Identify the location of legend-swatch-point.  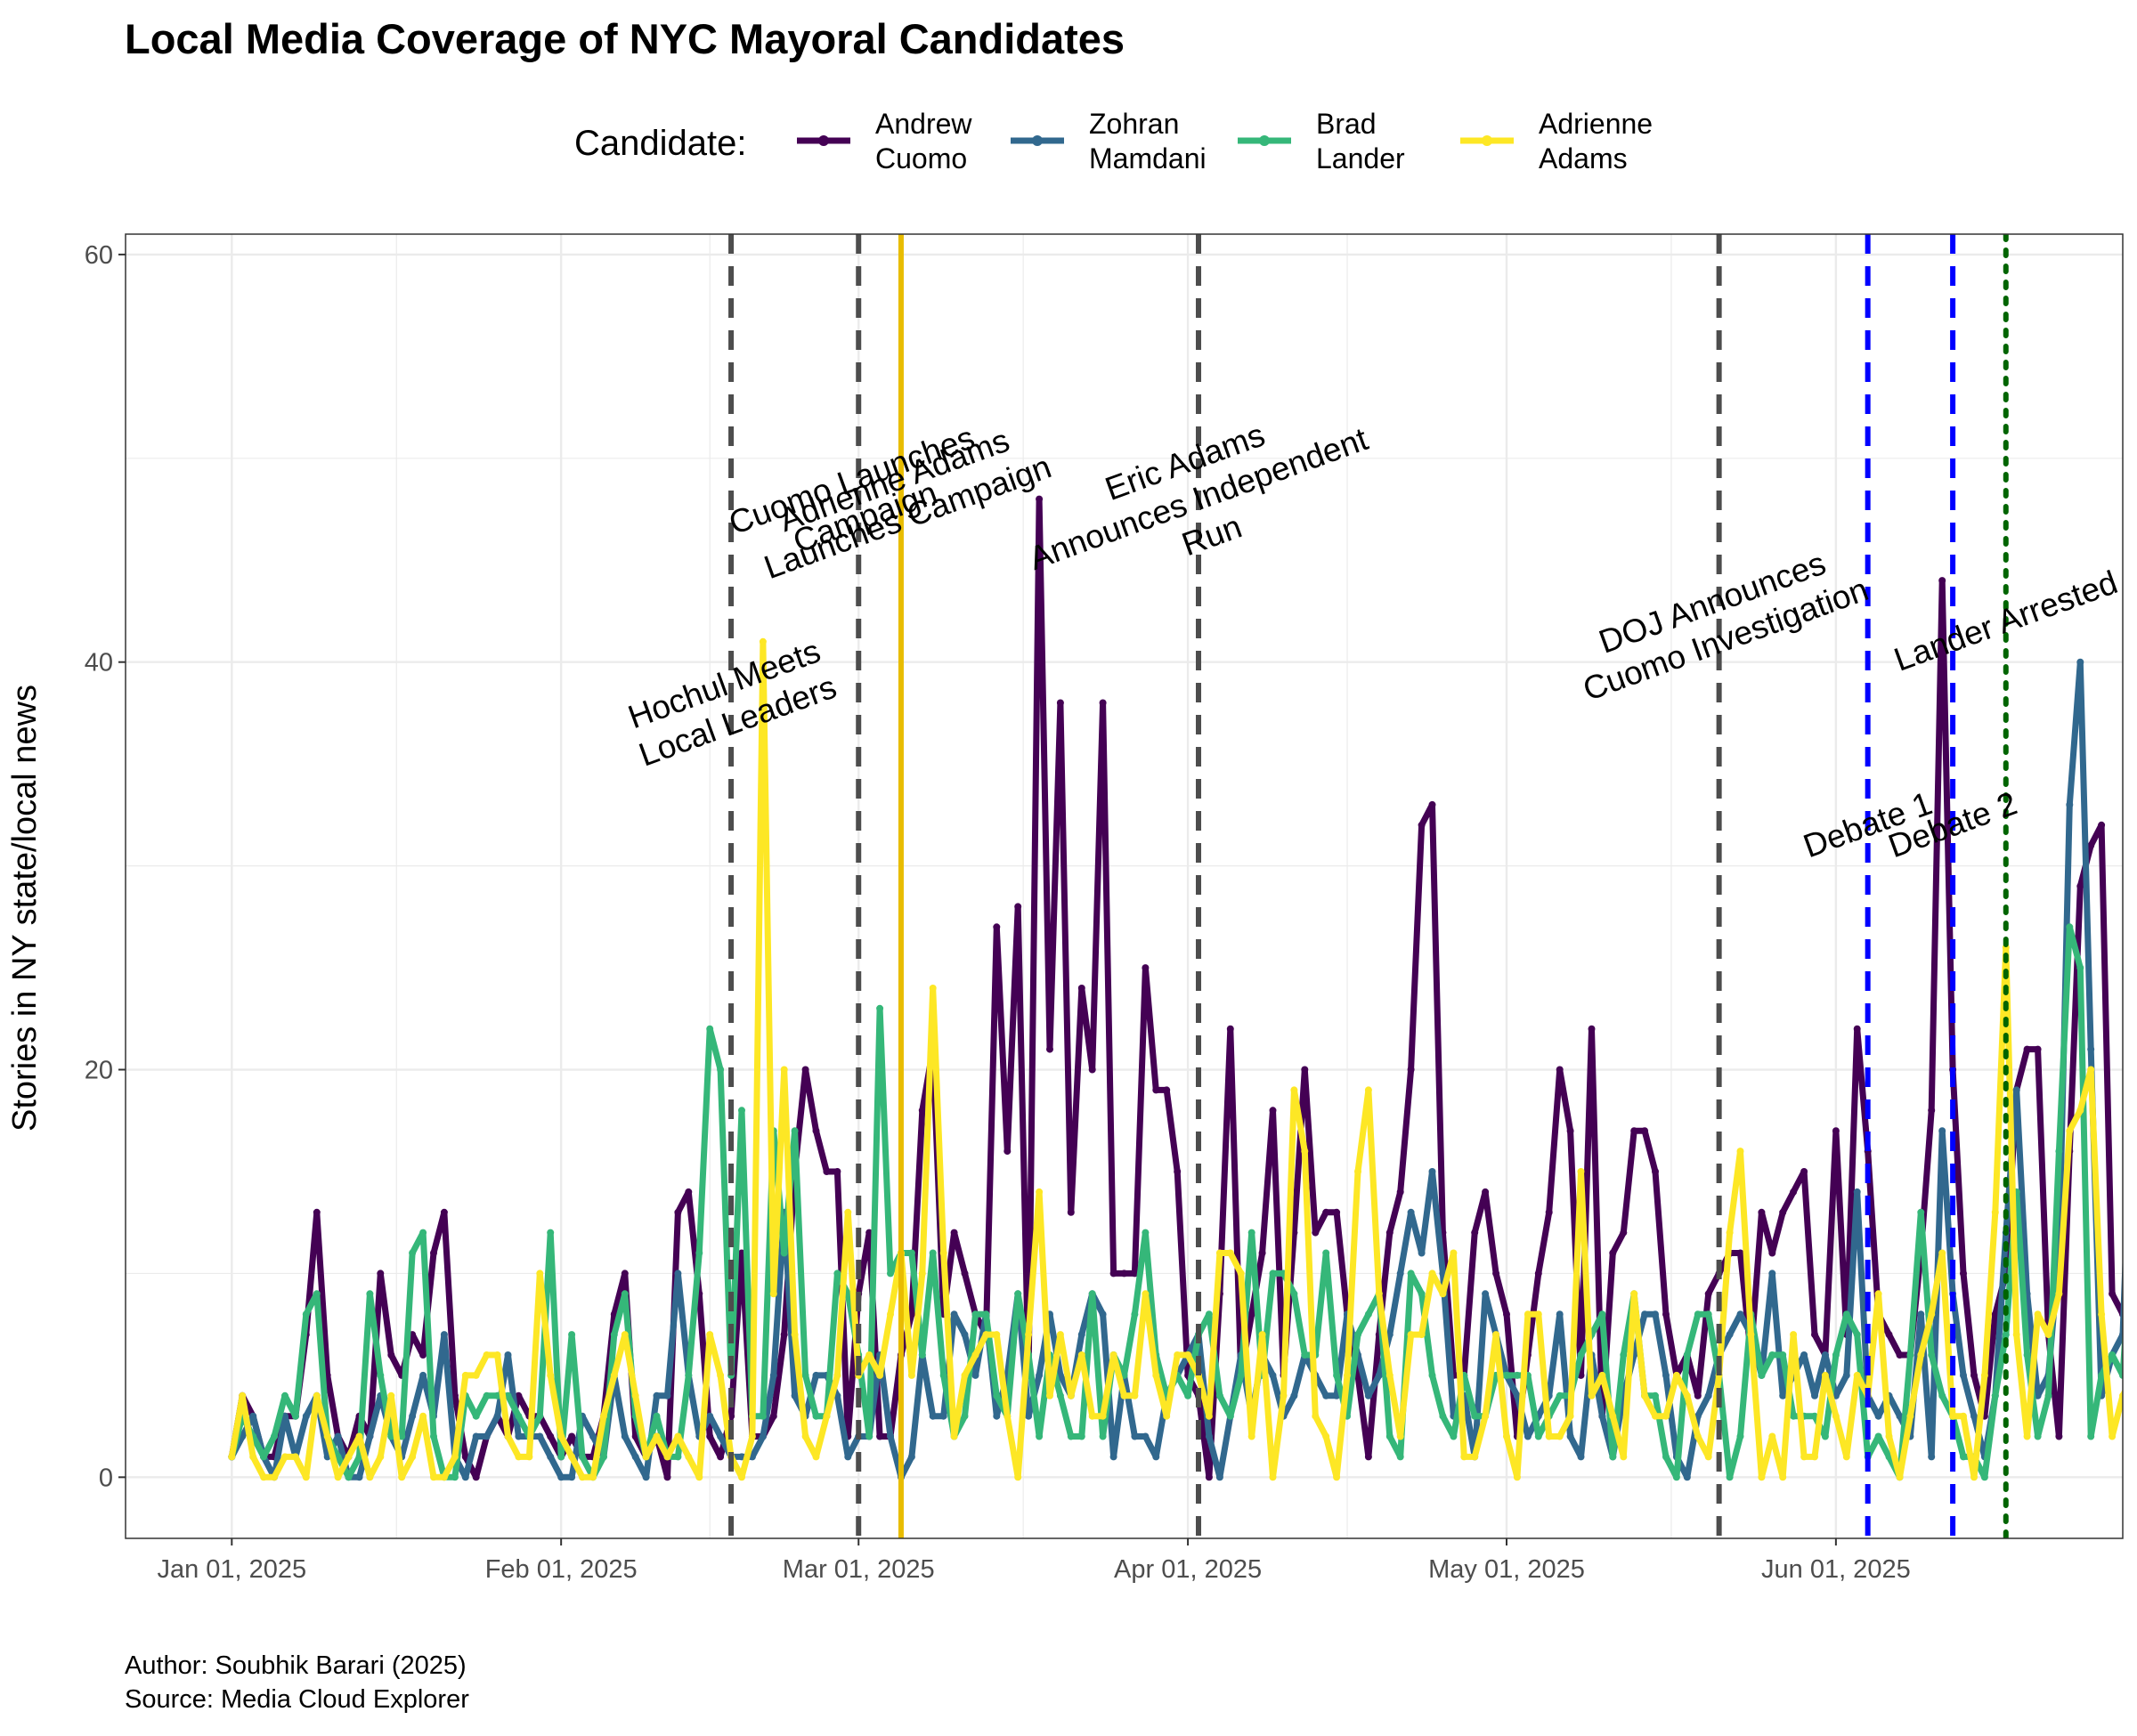
(1037, 140).